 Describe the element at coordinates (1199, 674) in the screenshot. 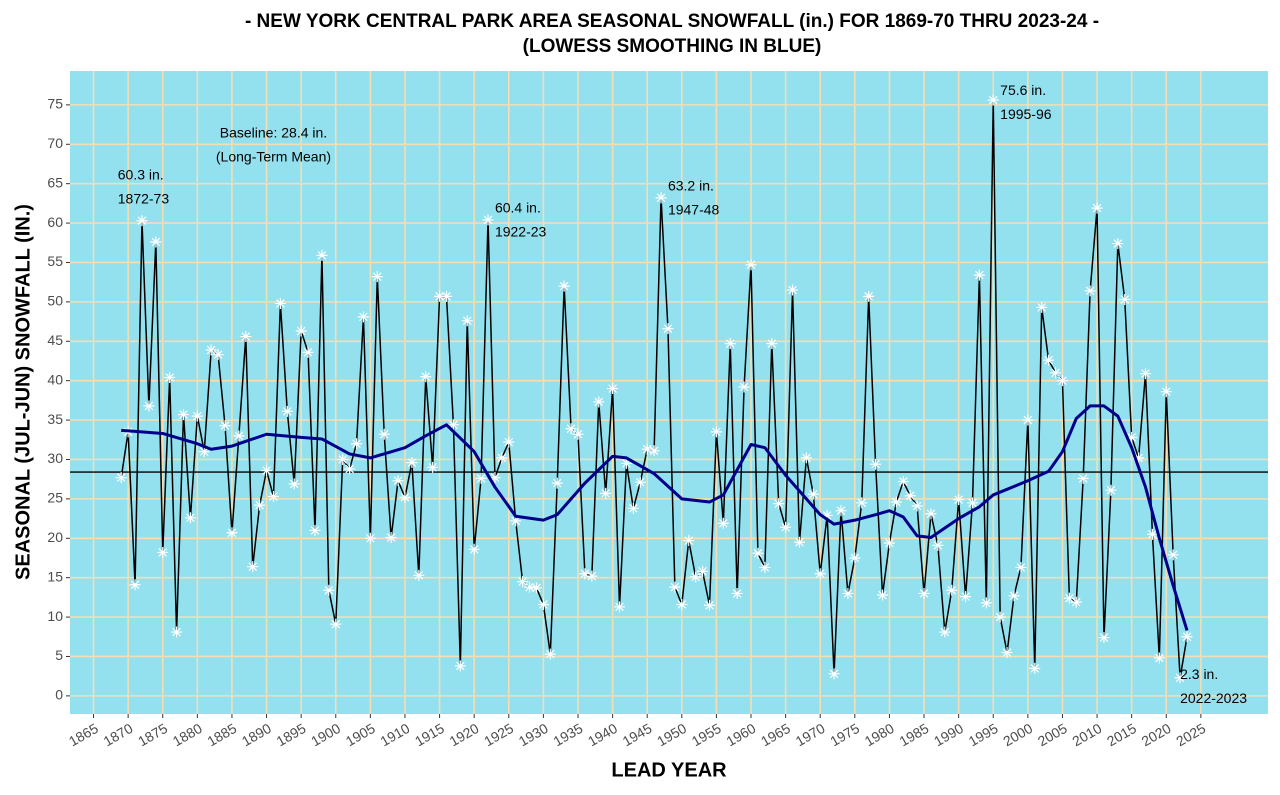

I see `annotation: 2.3 in.` at that location.